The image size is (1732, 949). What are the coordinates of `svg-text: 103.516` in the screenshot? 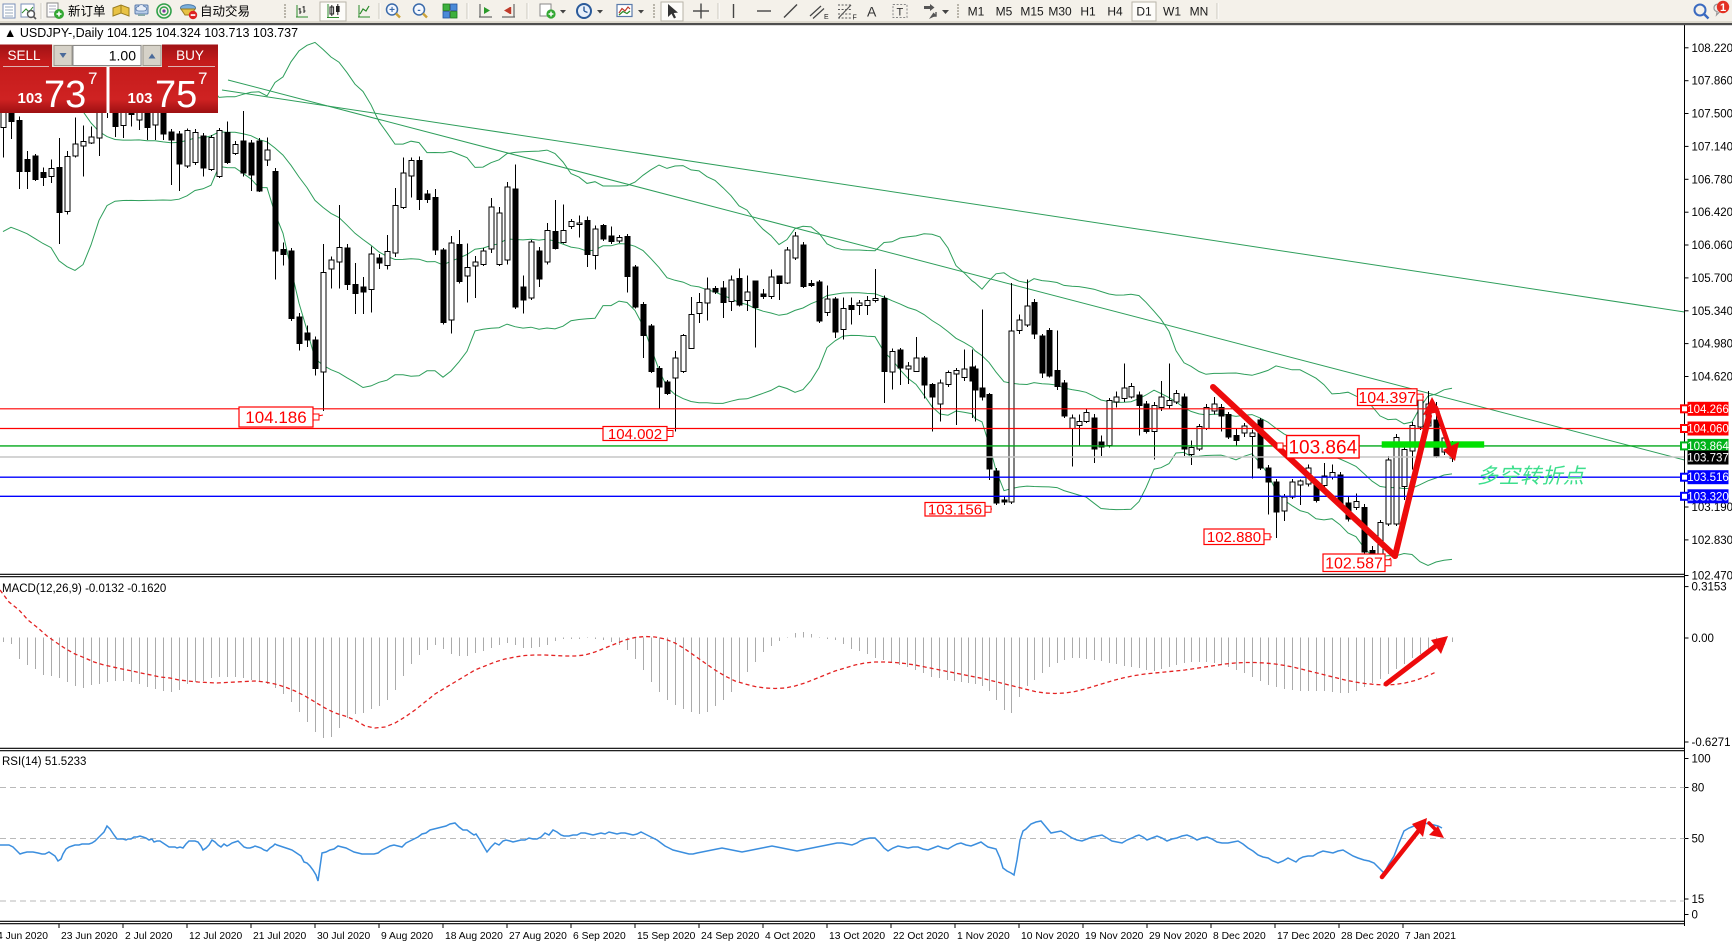 It's located at (1708, 478).